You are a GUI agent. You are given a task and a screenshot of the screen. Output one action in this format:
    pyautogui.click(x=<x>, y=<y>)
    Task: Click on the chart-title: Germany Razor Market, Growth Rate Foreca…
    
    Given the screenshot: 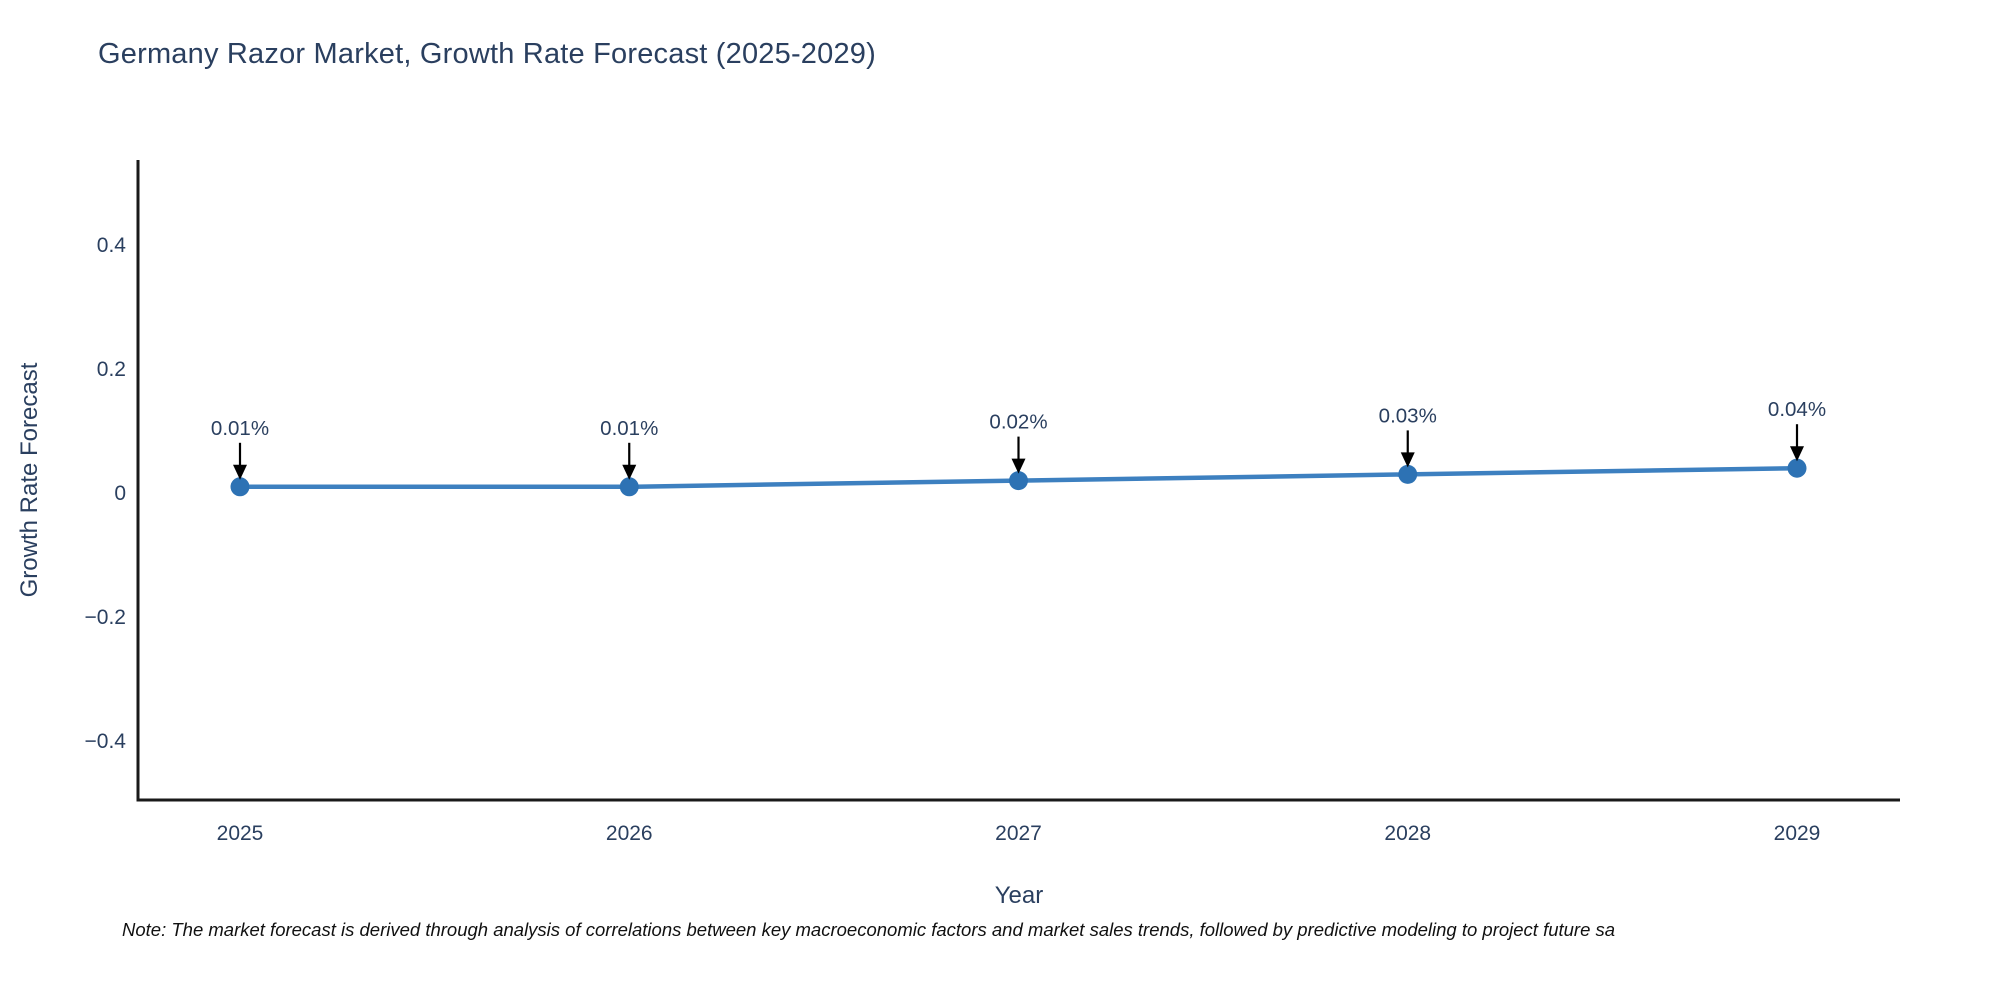 What is the action you would take?
    pyautogui.click(x=487, y=54)
    